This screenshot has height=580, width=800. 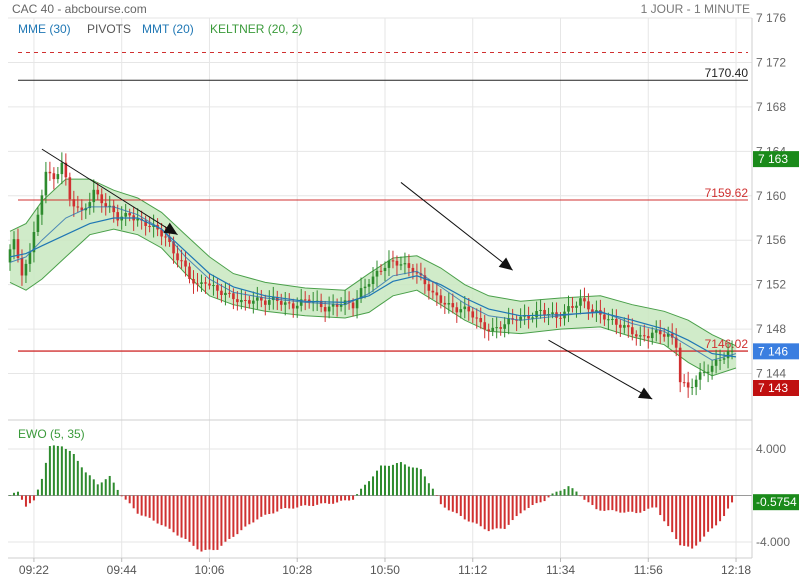 I want to click on pivot-label: 7170.40, so click(x=727, y=73).